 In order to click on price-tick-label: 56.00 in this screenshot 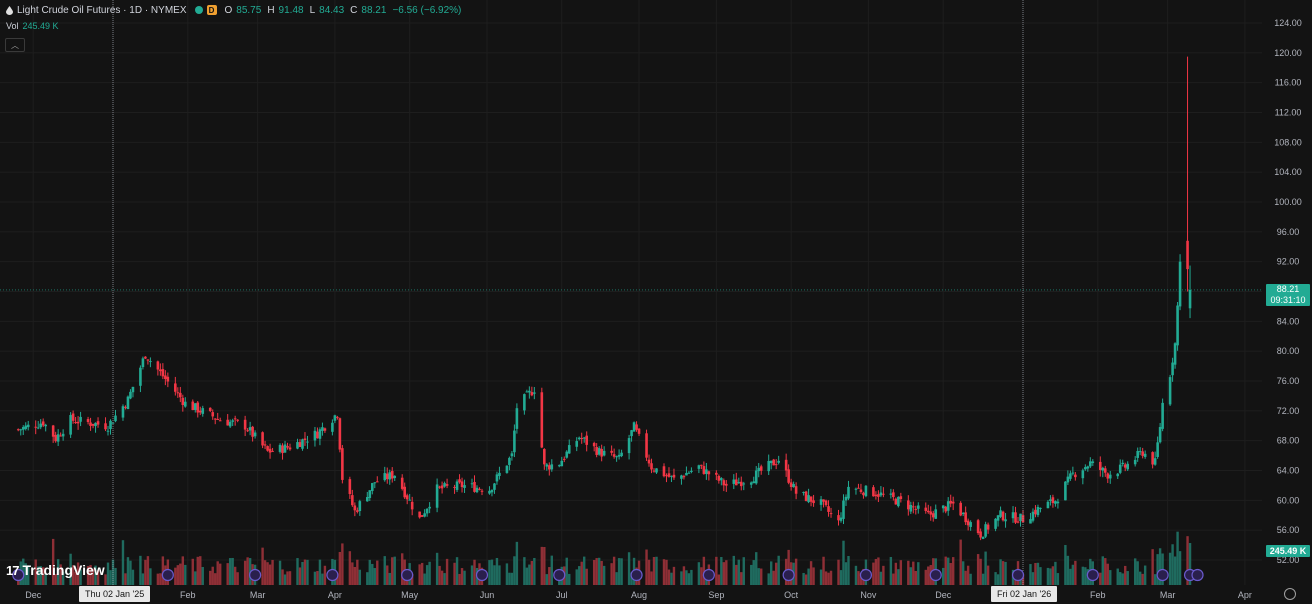, I will do `click(1288, 530)`.